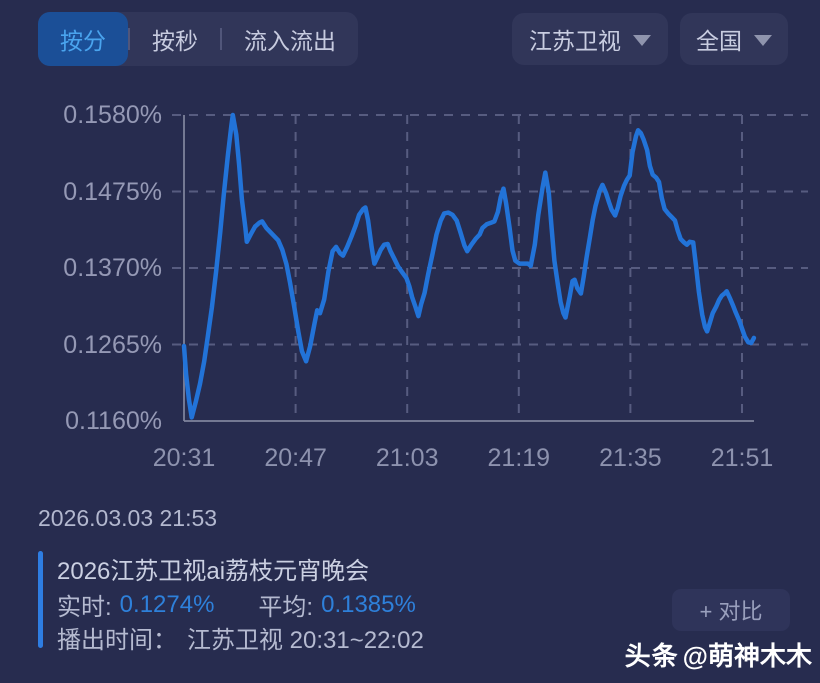 The image size is (820, 683). I want to click on tab-by-second: 按秒, so click(175, 41).